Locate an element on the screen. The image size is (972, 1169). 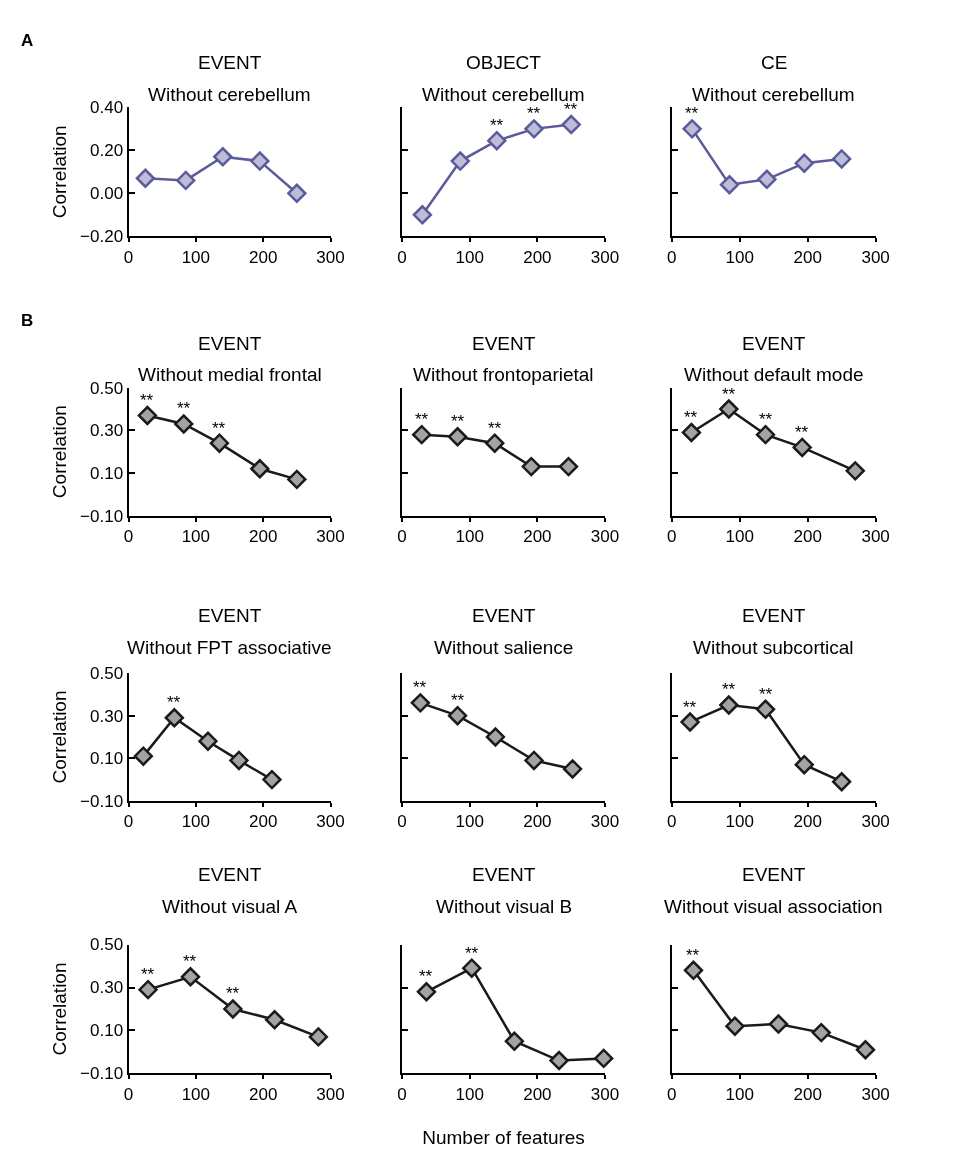
chart-subtitle: Without frontoparietal is located at coordinates (503, 374).